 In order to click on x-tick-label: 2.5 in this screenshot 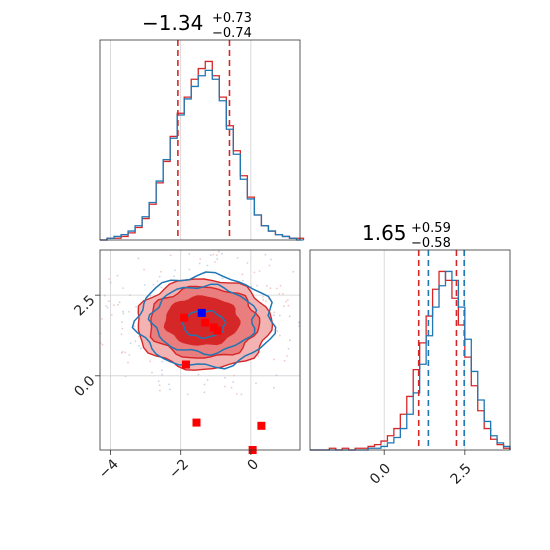, I will do `click(461, 474)`.